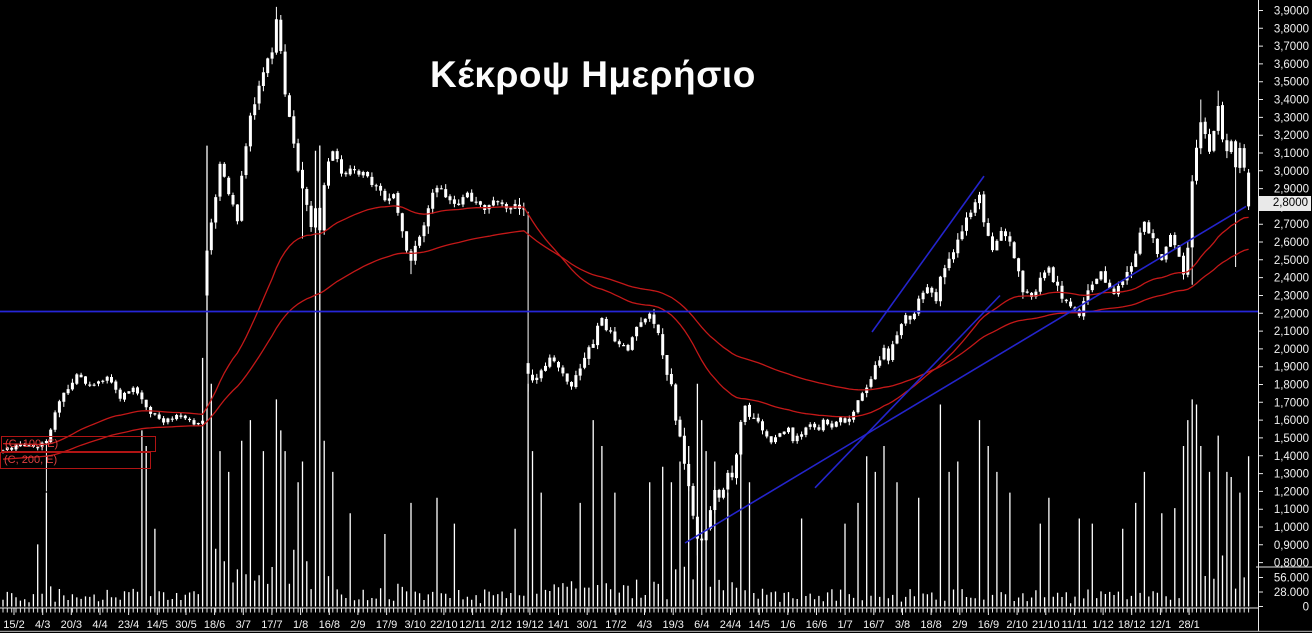  I want to click on svg-text: 17/9, so click(386, 625).